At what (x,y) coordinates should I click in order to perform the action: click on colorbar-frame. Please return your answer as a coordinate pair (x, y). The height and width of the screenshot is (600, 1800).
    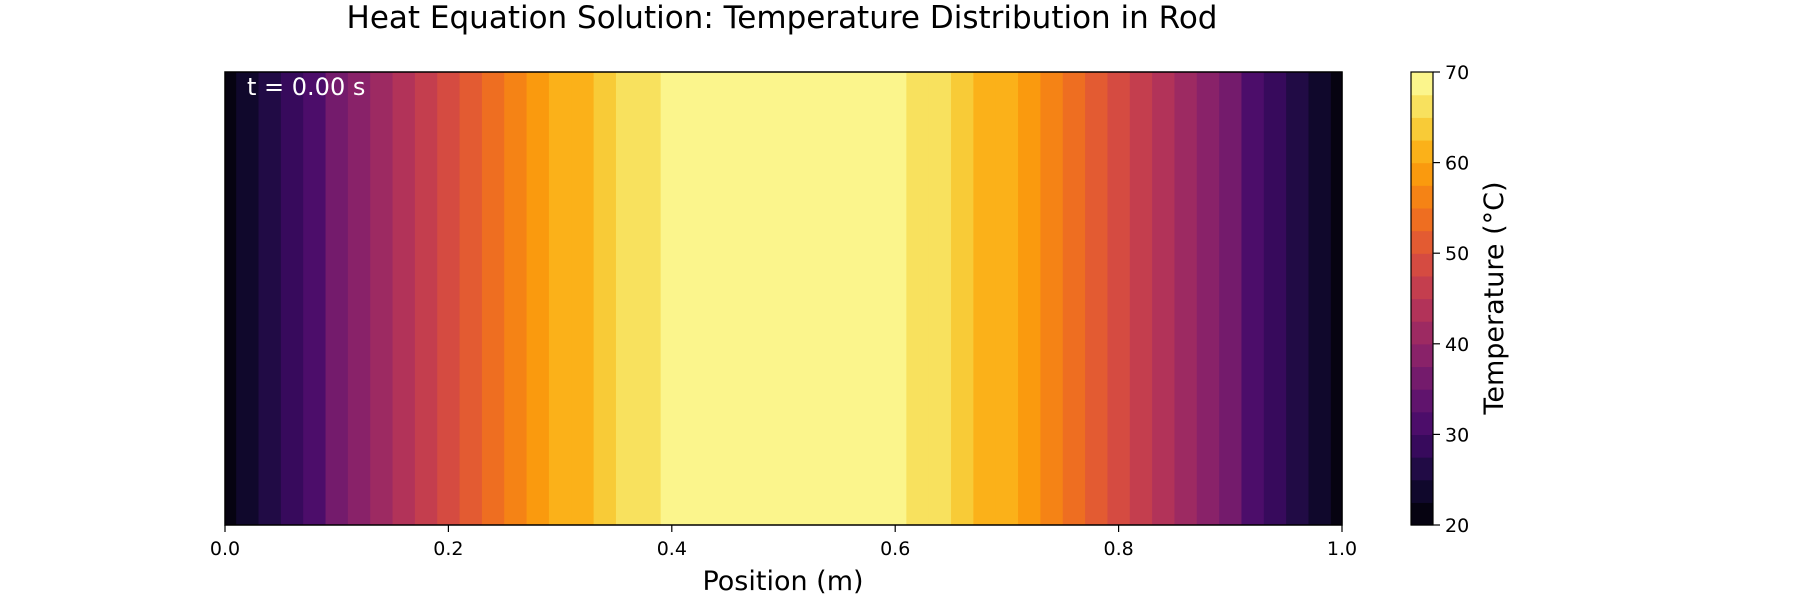
    Looking at the image, I should click on (1422, 298).